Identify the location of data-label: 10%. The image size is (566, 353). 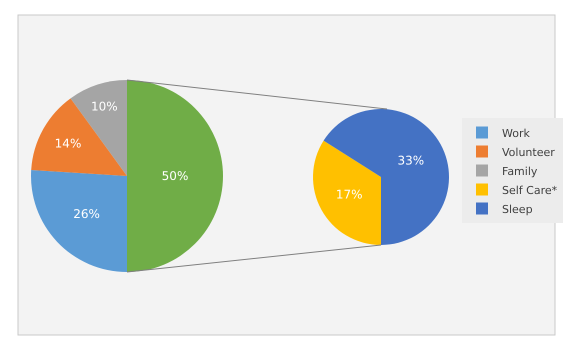
(104, 106).